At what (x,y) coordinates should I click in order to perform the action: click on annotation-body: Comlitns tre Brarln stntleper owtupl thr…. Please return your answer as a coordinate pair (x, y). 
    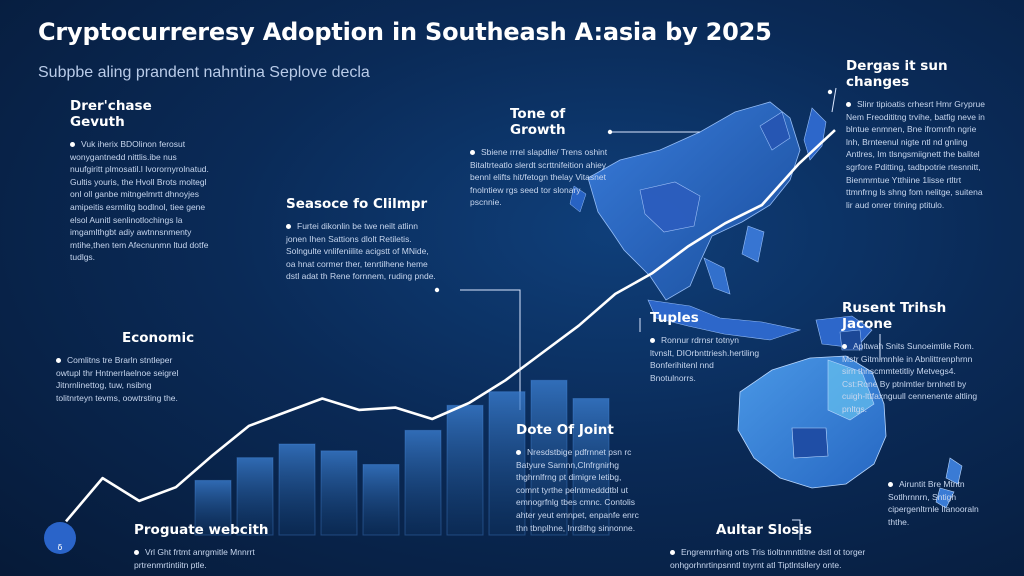
    Looking at the image, I should click on (117, 379).